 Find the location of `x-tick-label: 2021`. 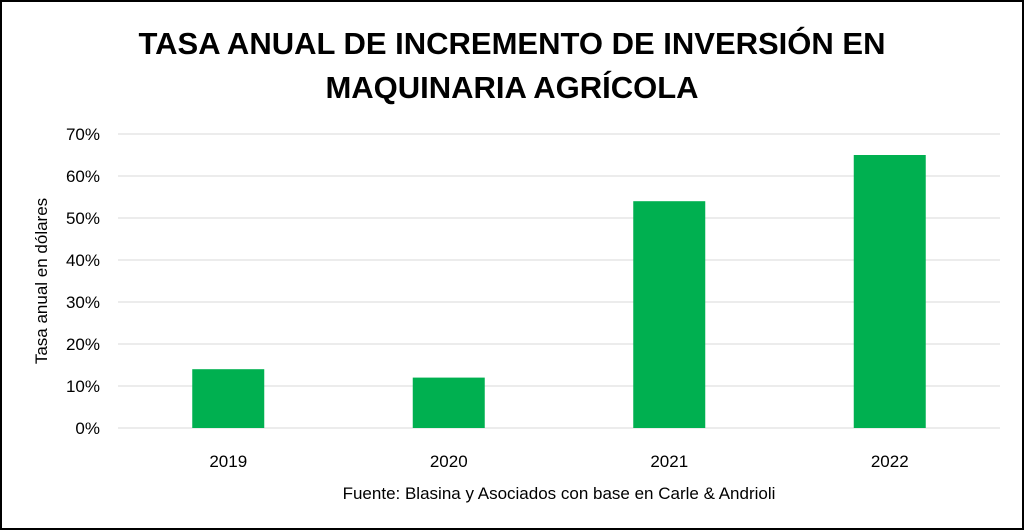

x-tick-label: 2021 is located at coordinates (669, 461).